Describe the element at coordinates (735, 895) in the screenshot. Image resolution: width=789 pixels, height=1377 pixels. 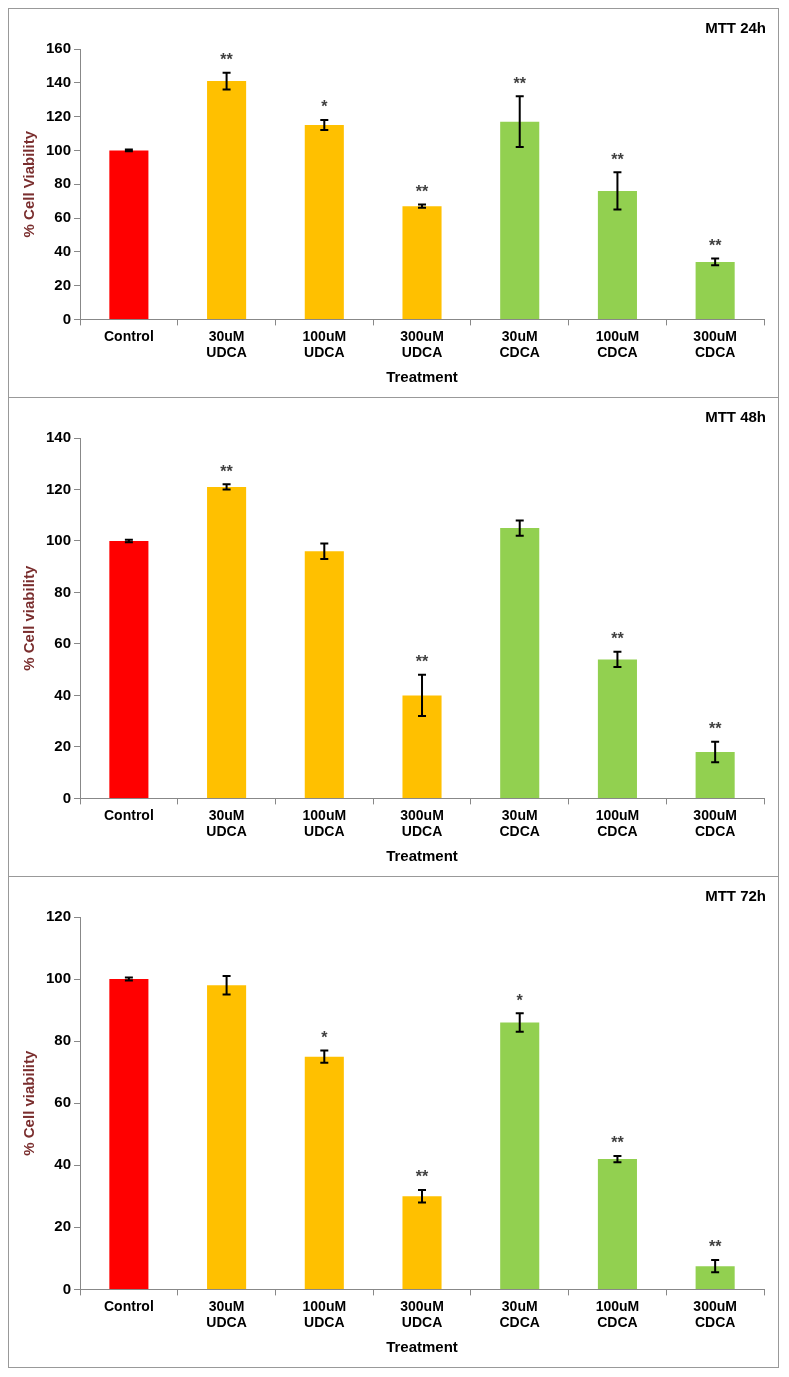
I see `chart-title: MTT 72h` at that location.